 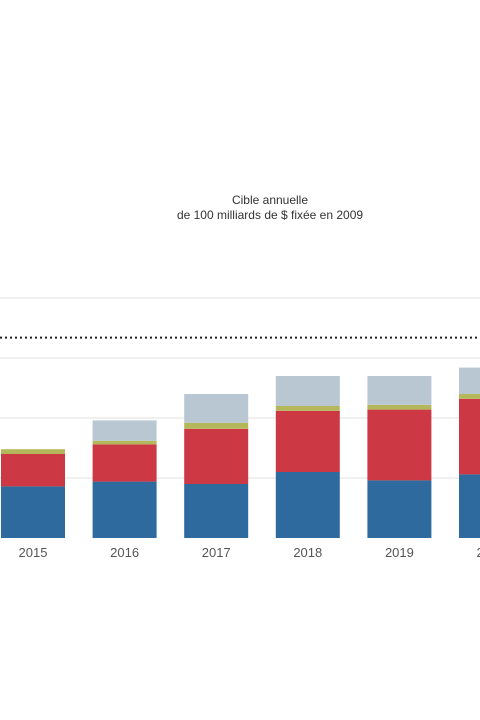 What do you see at coordinates (216, 511) in the screenshot?
I see `bar-segment-2017-s1` at bounding box center [216, 511].